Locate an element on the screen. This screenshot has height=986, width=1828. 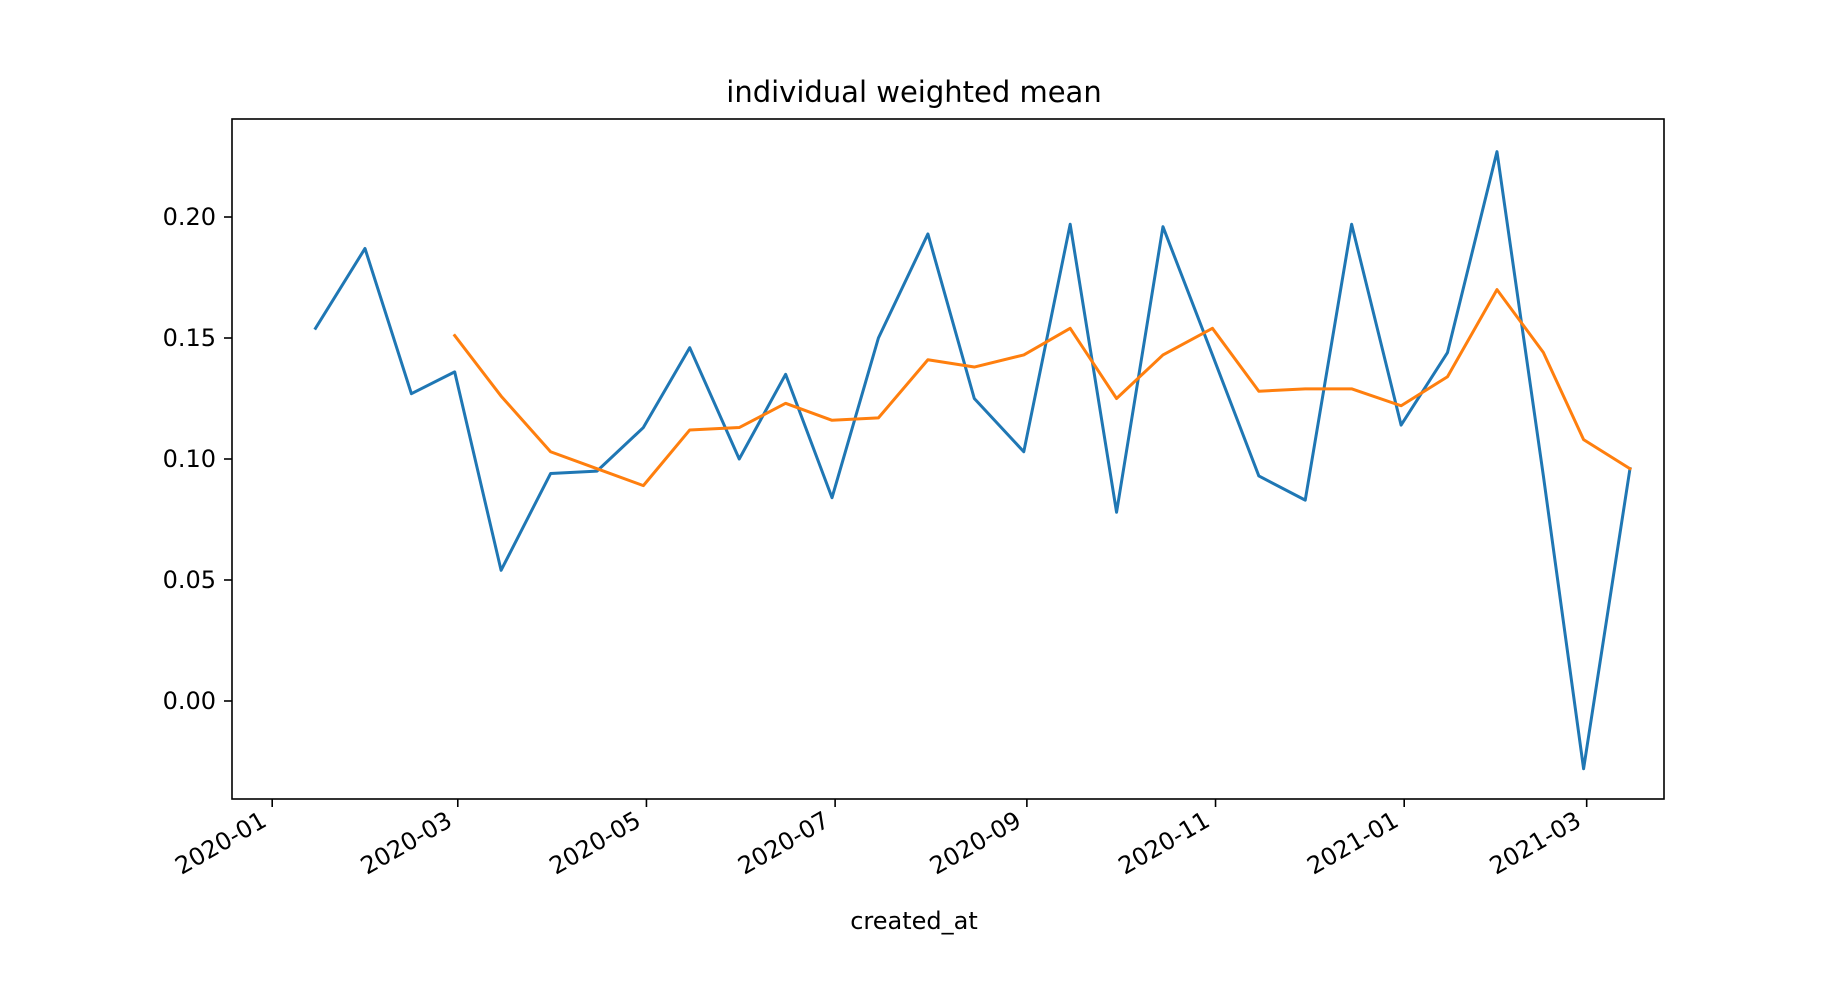
y-tick-label: 0.00 is located at coordinates (189, 701).